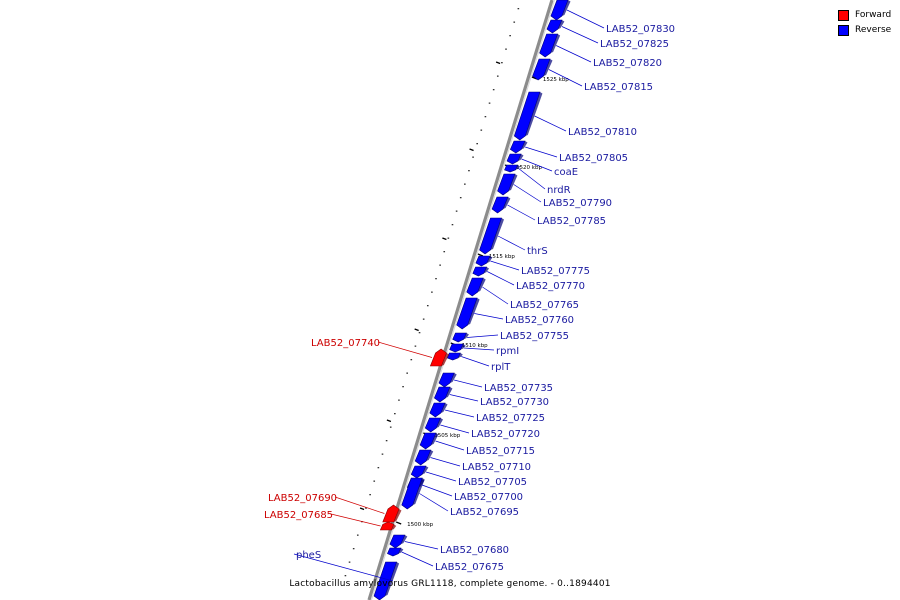  I want to click on gene-label: LAB52_07755, so click(534, 336).